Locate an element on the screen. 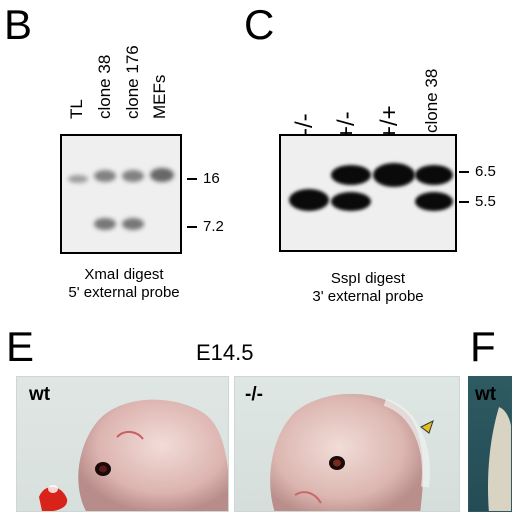  genotype-wt-label: wt is located at coordinates (40, 394).